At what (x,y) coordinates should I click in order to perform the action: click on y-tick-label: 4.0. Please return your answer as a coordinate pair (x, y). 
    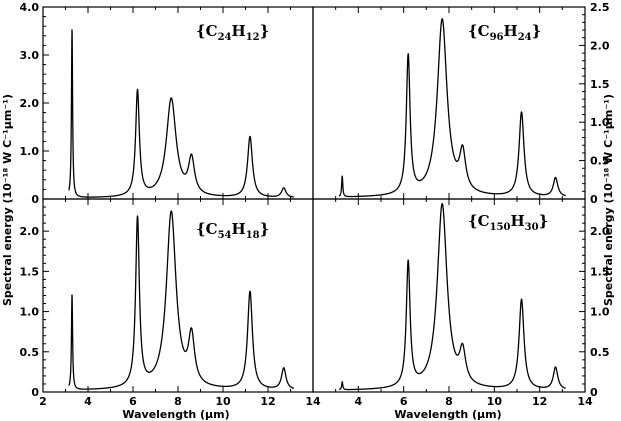
    Looking at the image, I should click on (30, 7).